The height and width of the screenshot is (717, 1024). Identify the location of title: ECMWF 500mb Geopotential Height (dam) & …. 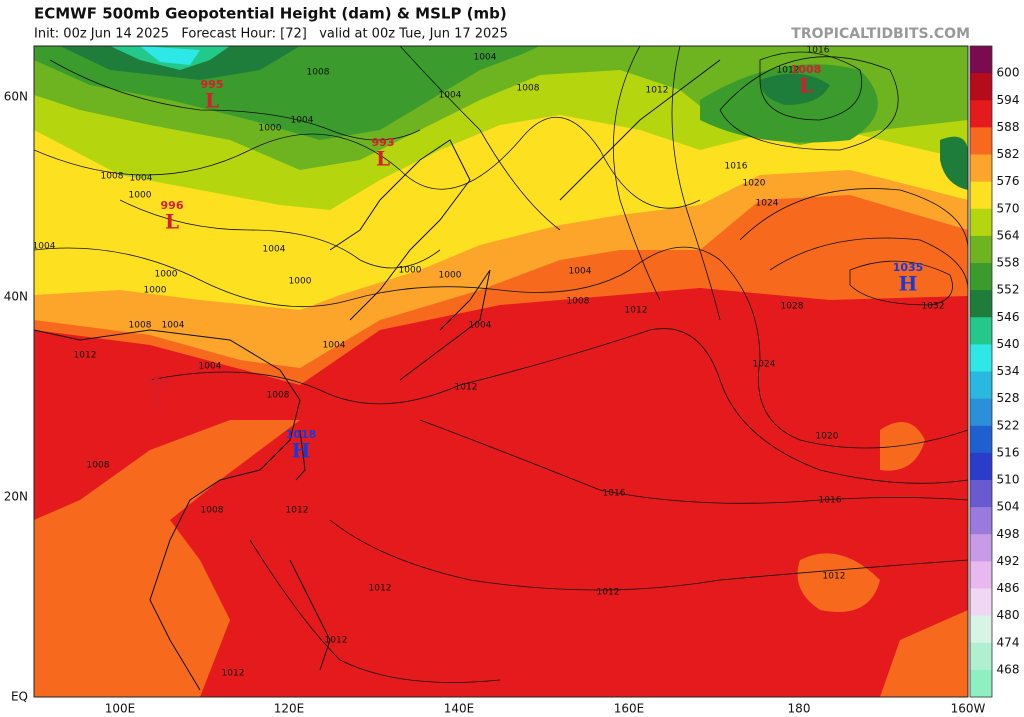
(270, 14).